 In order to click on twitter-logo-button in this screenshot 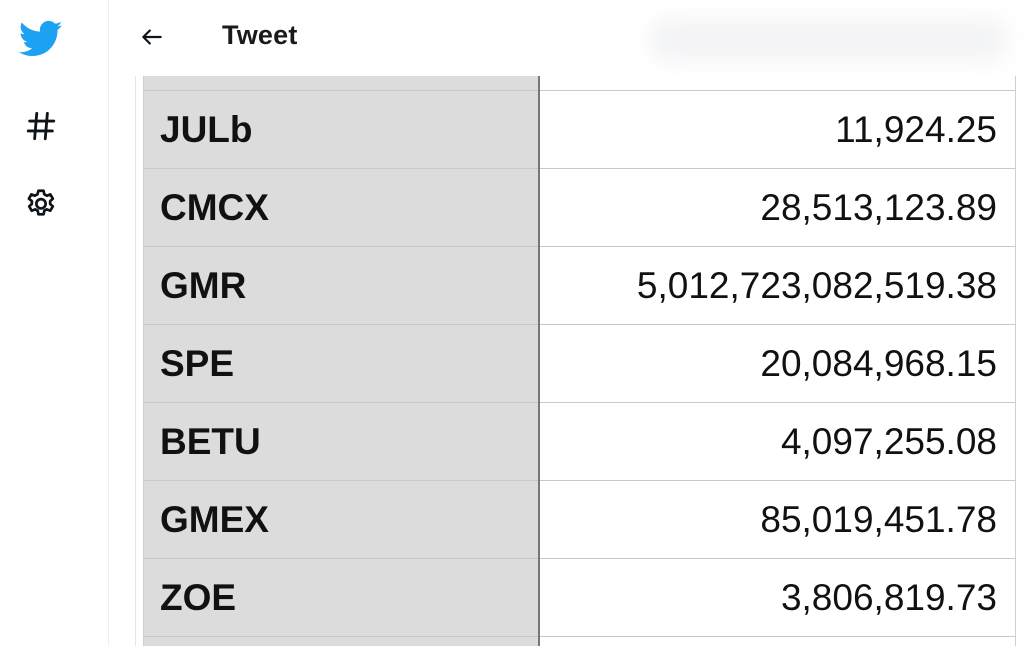, I will do `click(41, 39)`.